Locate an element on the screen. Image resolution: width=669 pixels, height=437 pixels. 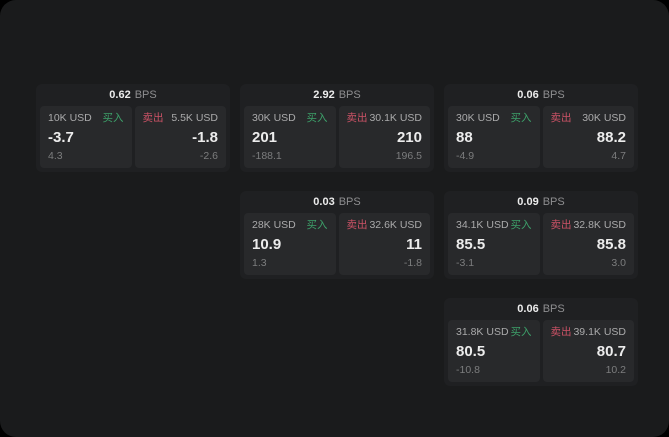
sell-panel-top: 卖出 30K USD is located at coordinates (589, 118).